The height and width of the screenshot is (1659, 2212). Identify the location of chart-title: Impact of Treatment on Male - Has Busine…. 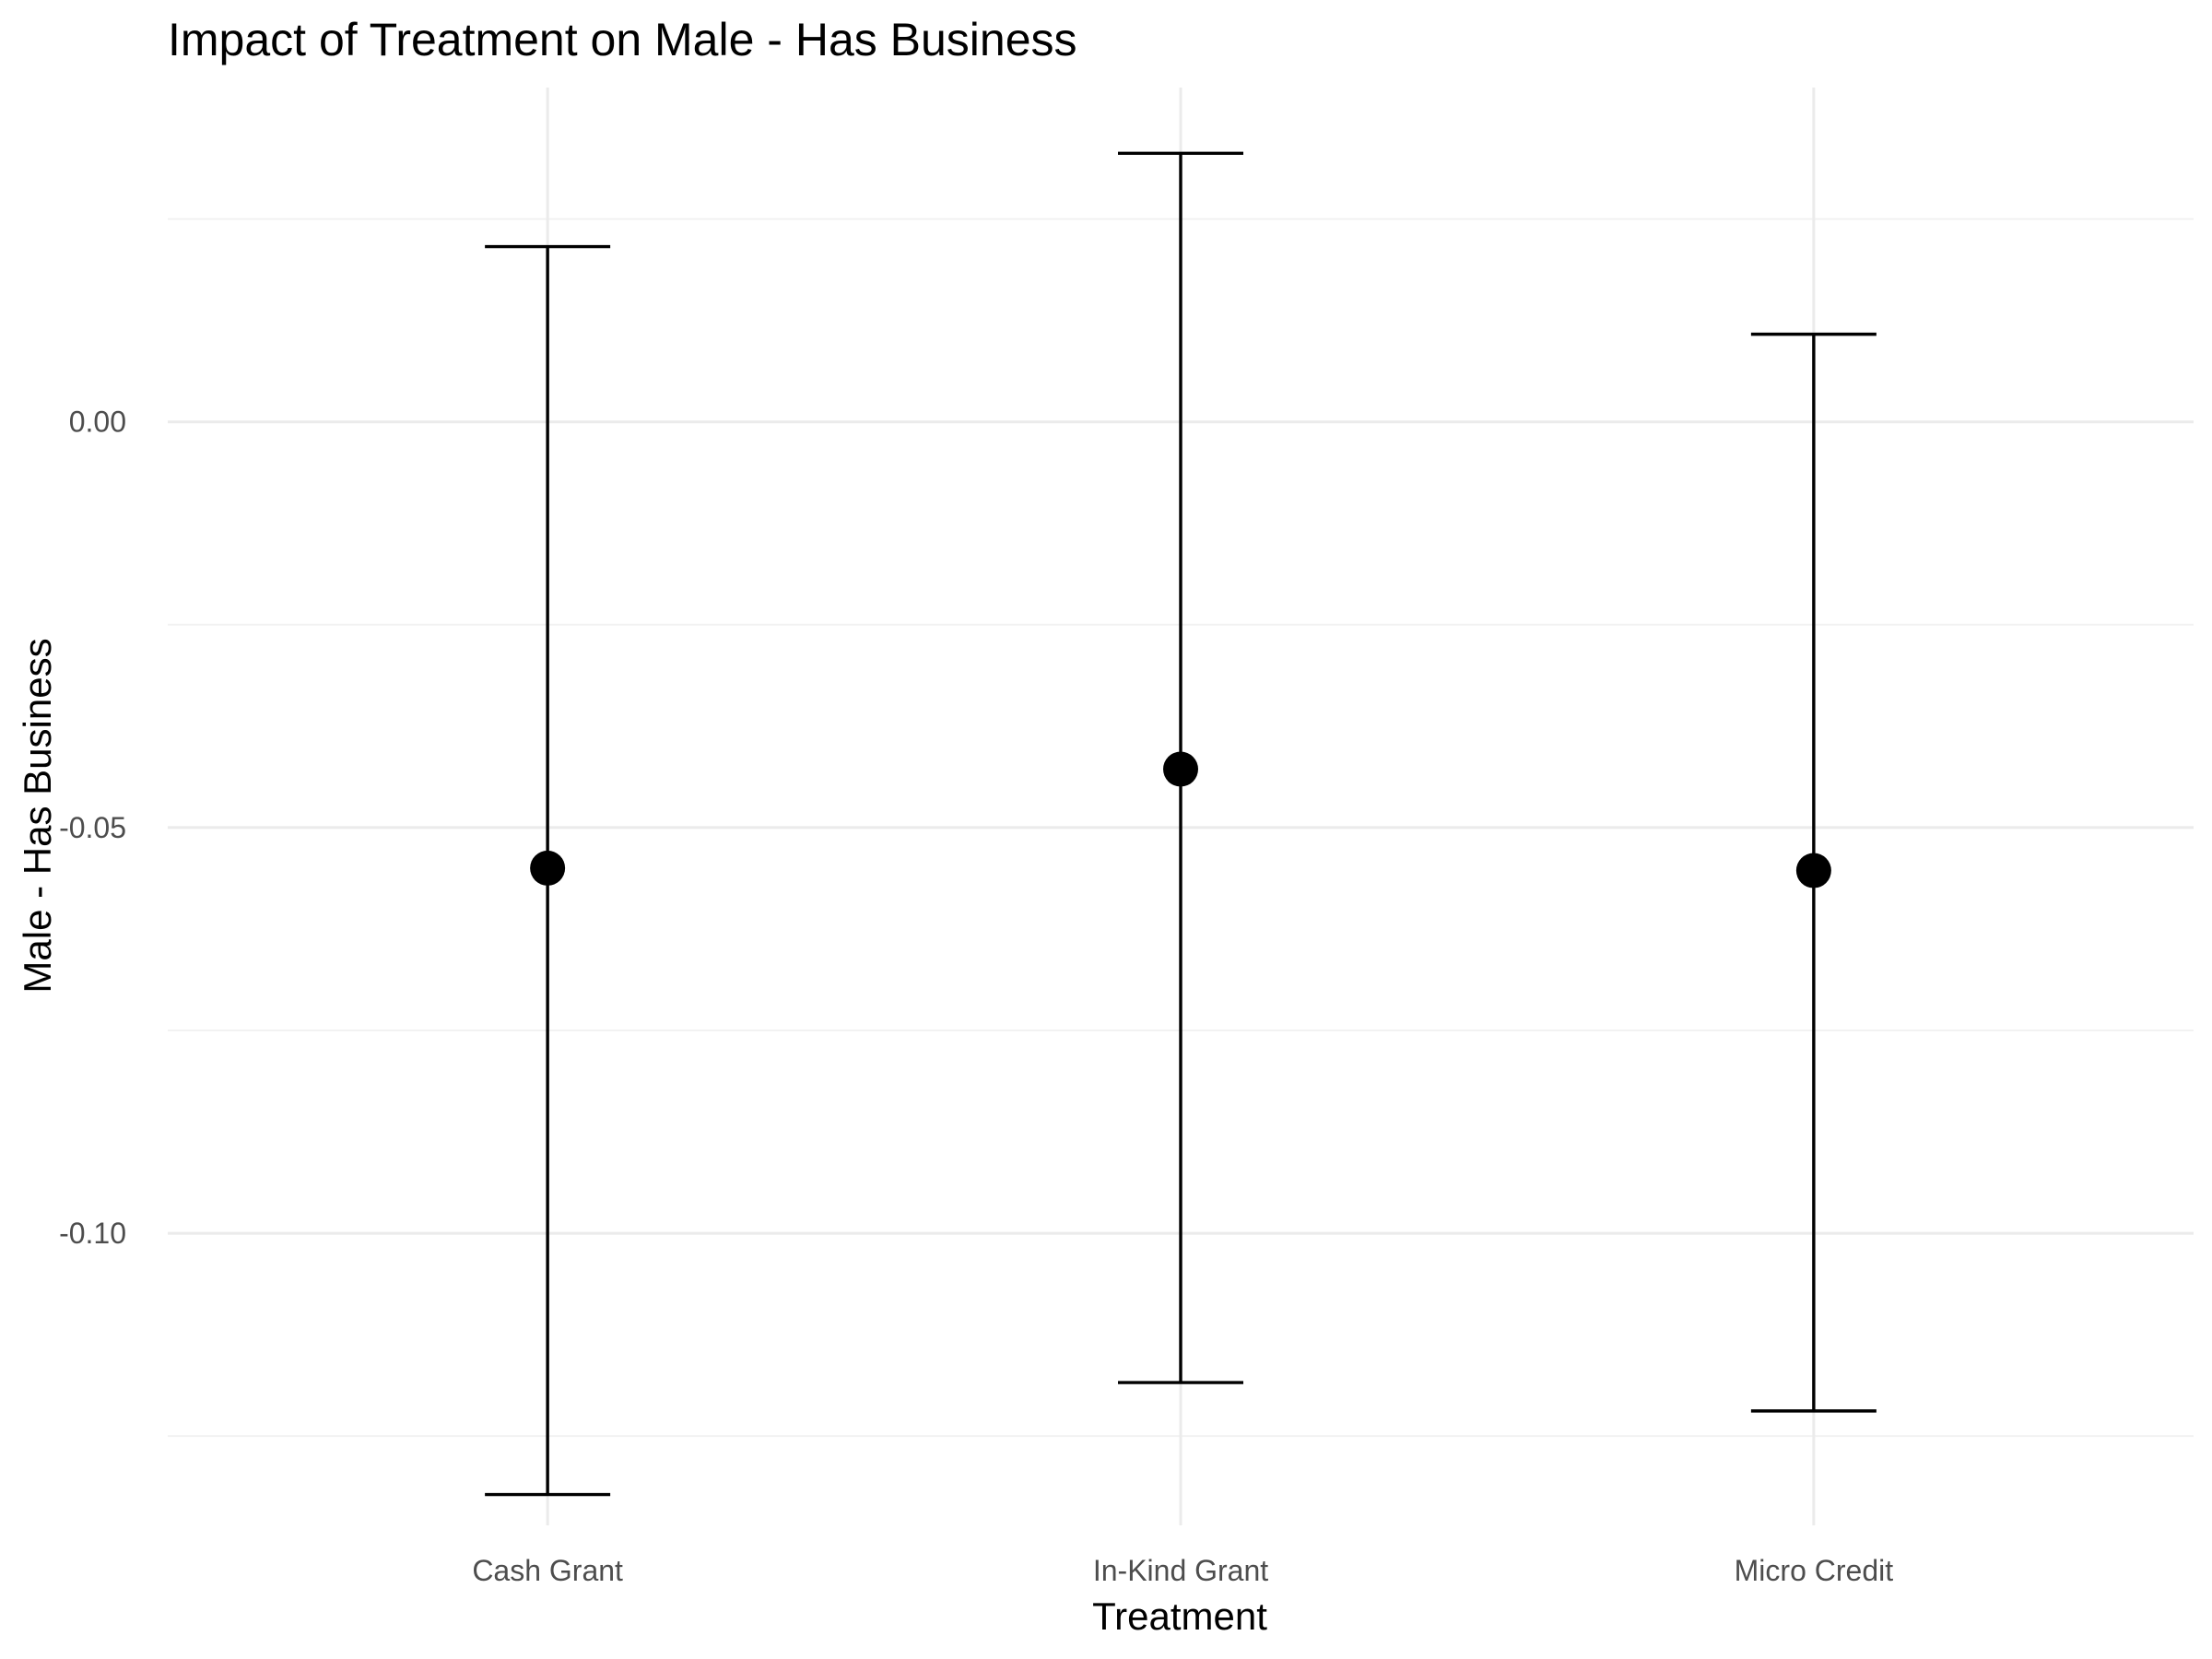
(622, 39).